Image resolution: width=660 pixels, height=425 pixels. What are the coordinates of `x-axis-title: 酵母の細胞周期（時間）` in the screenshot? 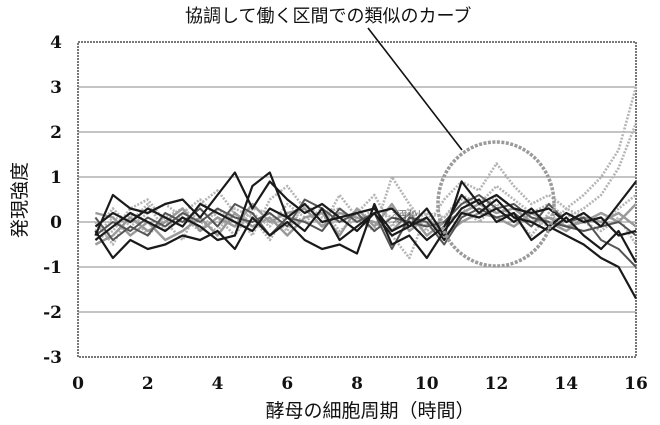 It's located at (369, 411).